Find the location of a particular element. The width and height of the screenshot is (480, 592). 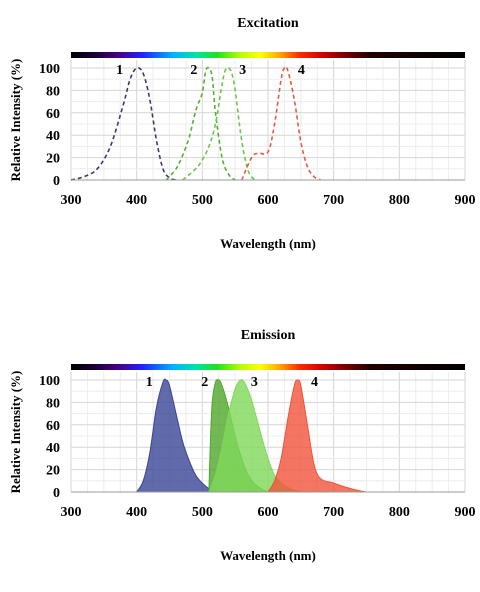

chart-title: Excitation is located at coordinates (268, 23).